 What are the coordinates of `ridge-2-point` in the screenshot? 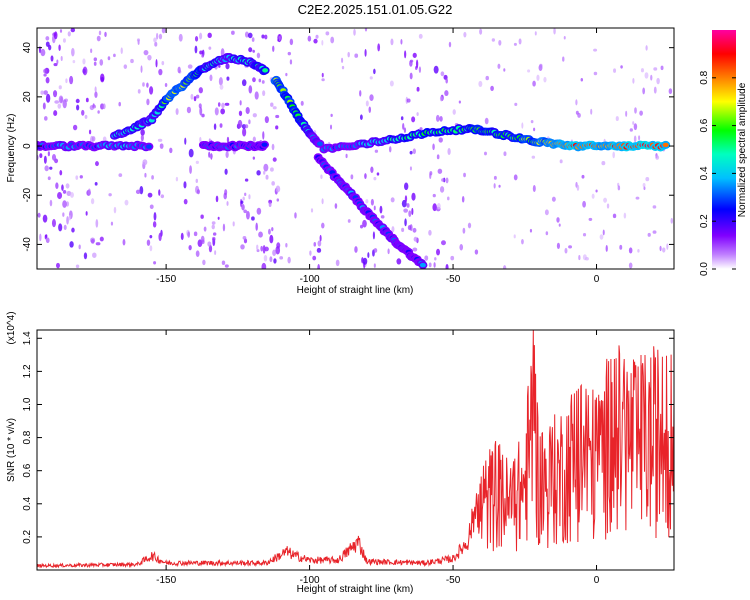 It's located at (265, 70).